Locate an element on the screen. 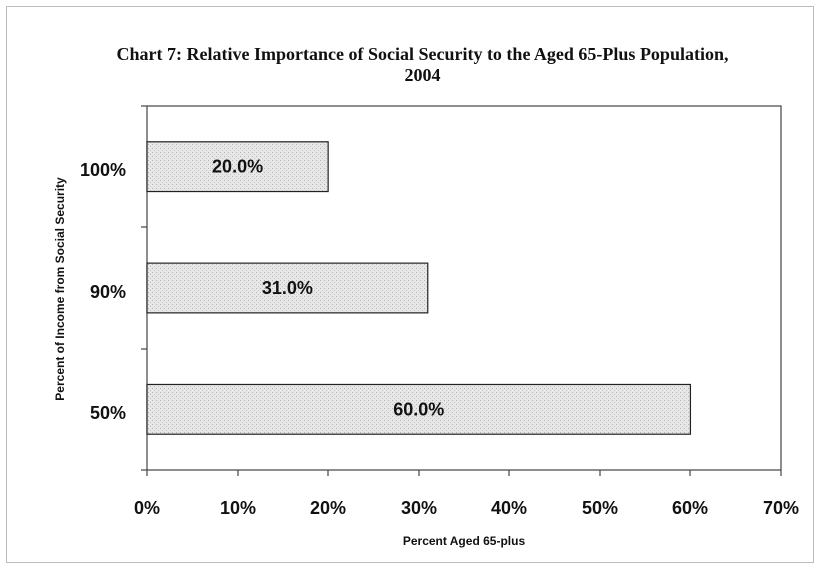  bar-100pct is located at coordinates (237, 167).